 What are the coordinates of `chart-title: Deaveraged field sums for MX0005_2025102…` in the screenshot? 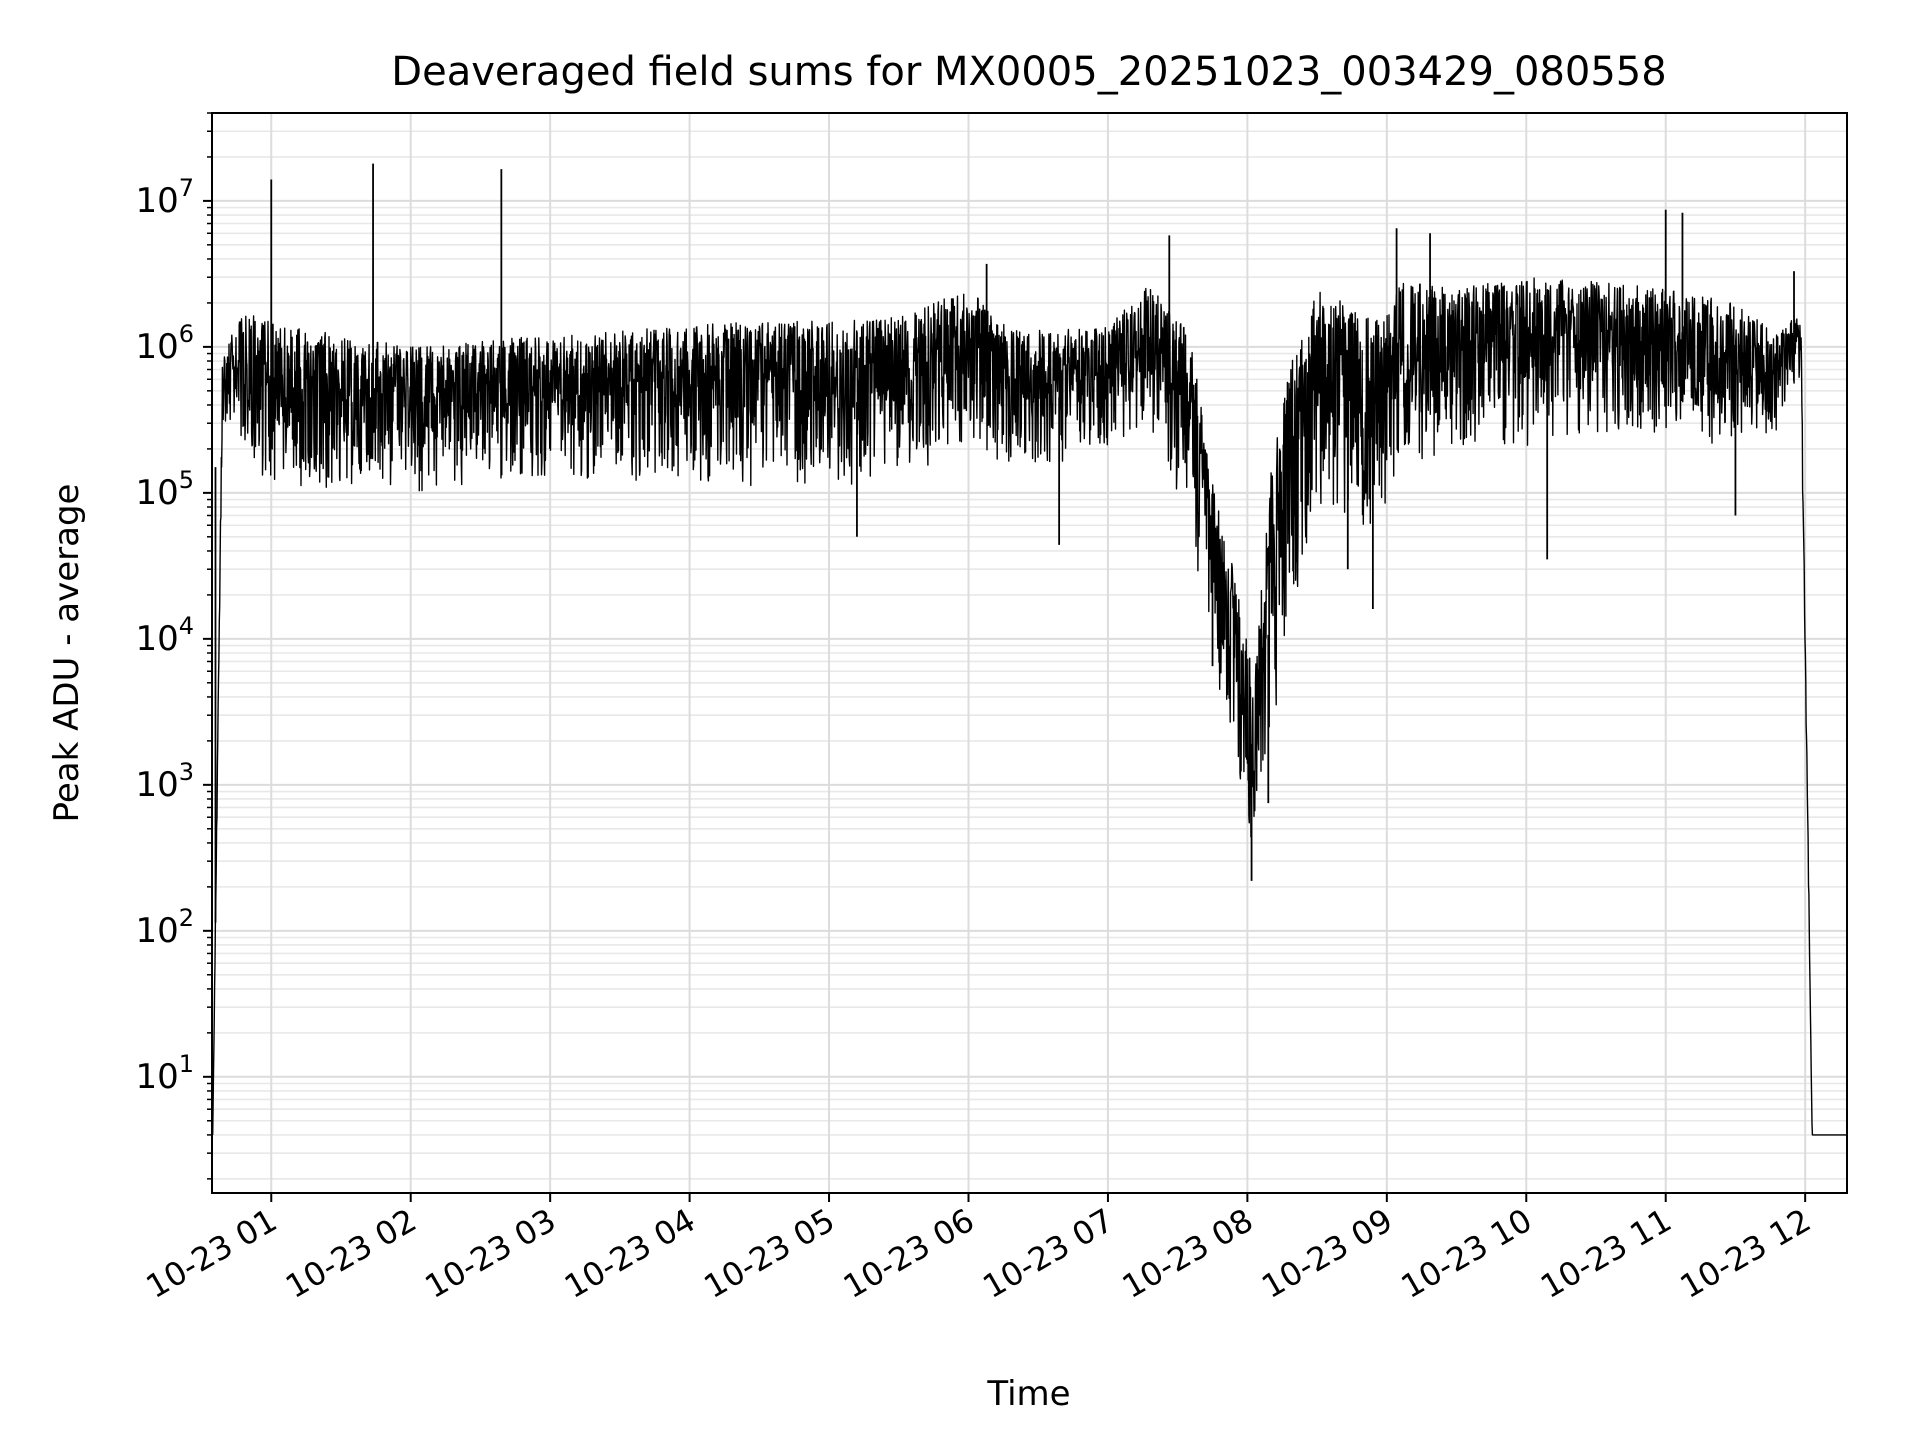 It's located at (1028, 72).